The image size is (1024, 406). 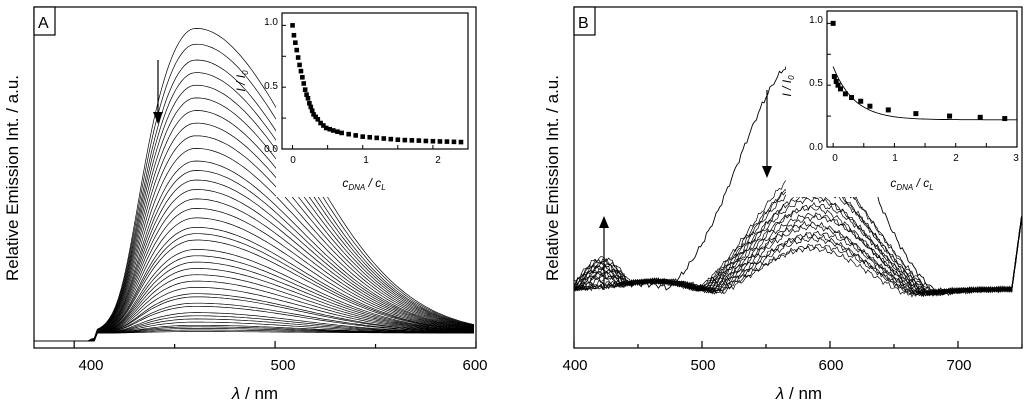 I want to click on panel-b-xtick-label: 400, so click(x=574, y=365).